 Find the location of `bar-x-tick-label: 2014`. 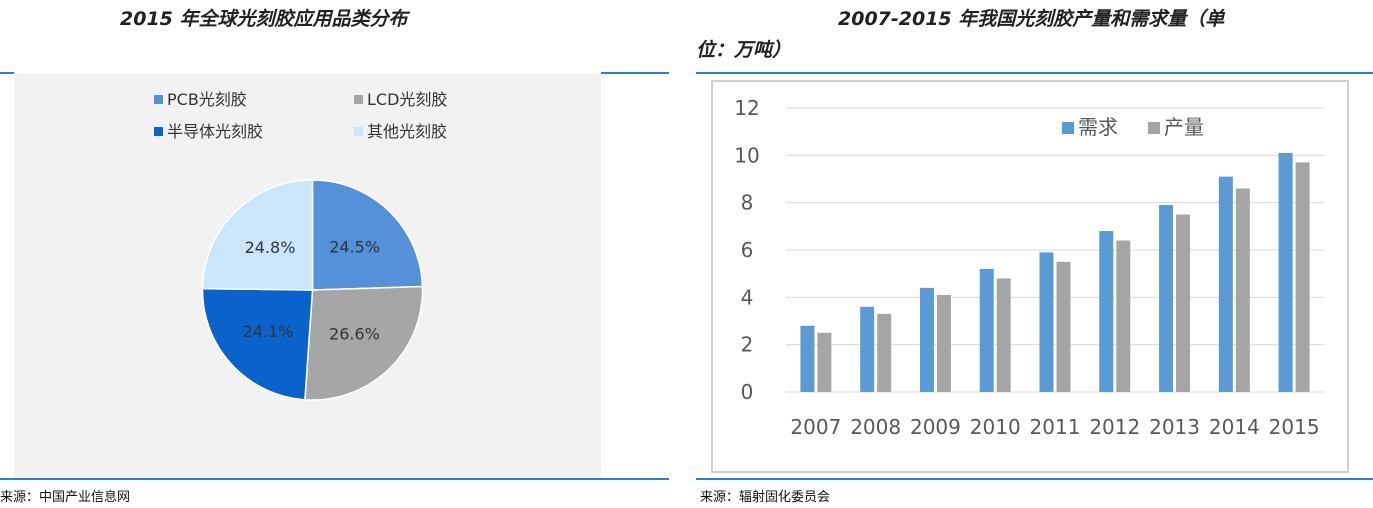

bar-x-tick-label: 2014 is located at coordinates (1234, 427).